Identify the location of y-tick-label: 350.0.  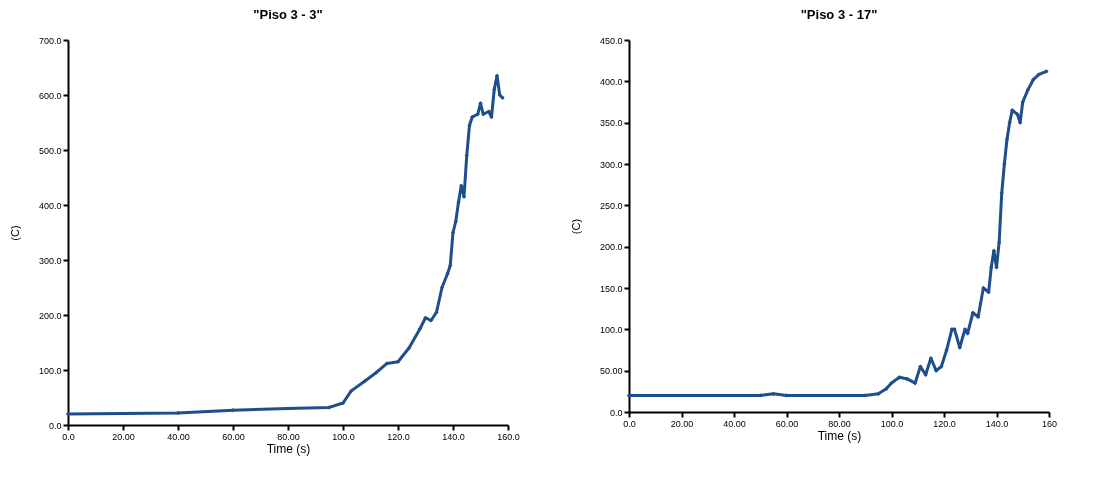
(611, 123).